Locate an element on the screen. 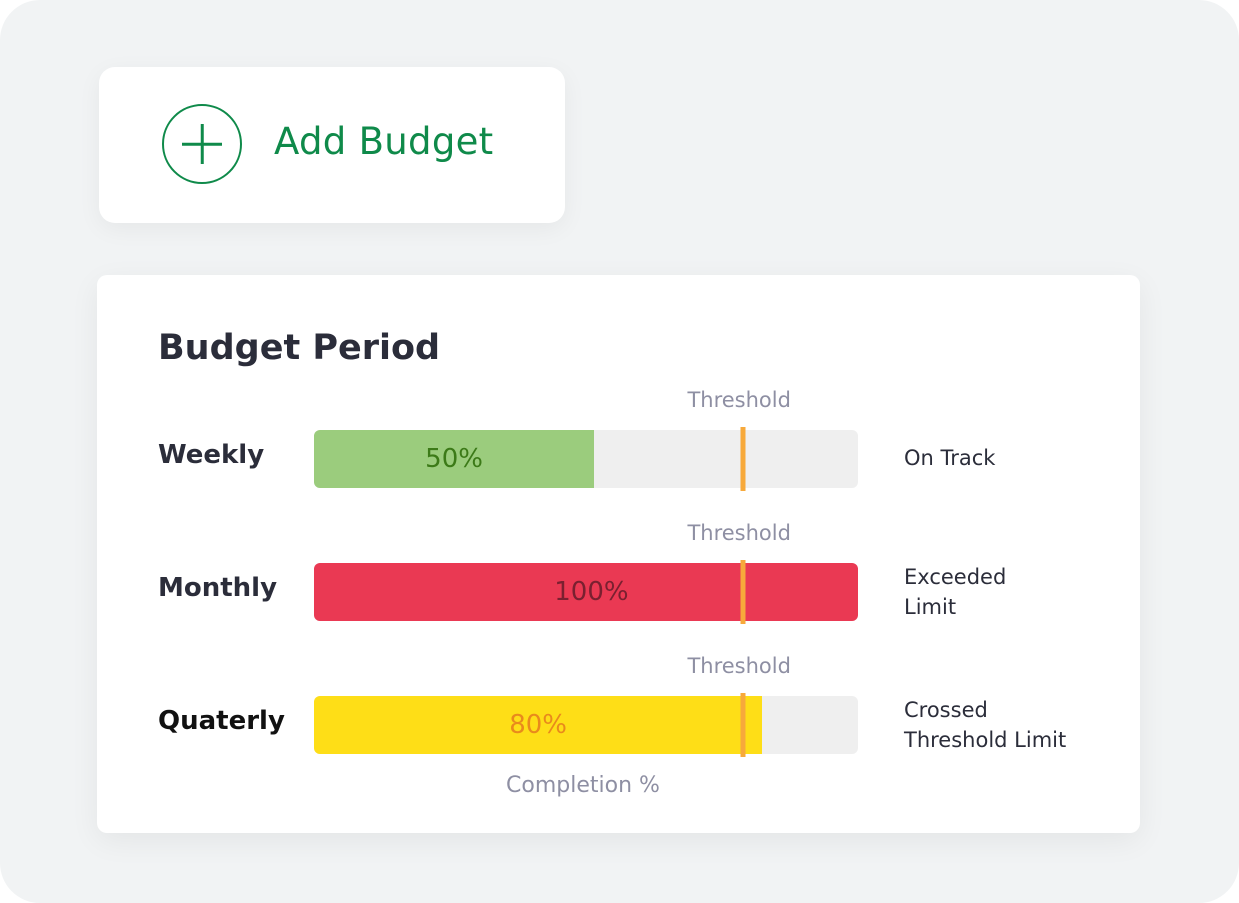 This screenshot has height=903, width=1239. value-label: 80% is located at coordinates (538, 725).